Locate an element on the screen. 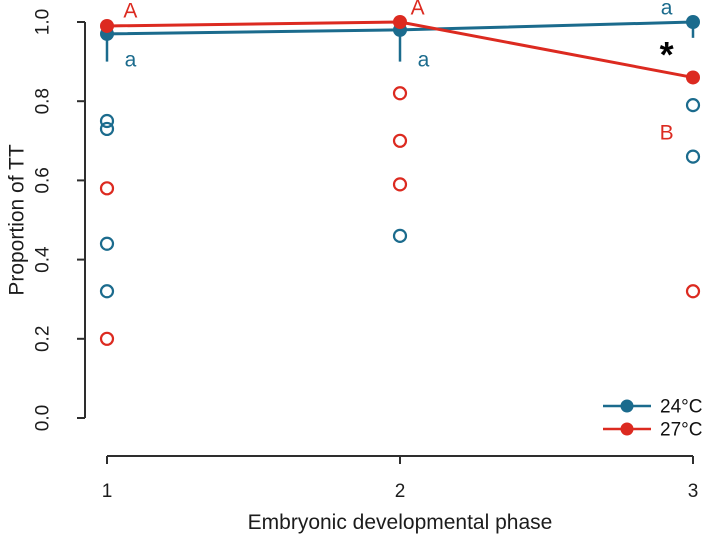  series-27c-raw-point-phase3 is located at coordinates (693, 291).